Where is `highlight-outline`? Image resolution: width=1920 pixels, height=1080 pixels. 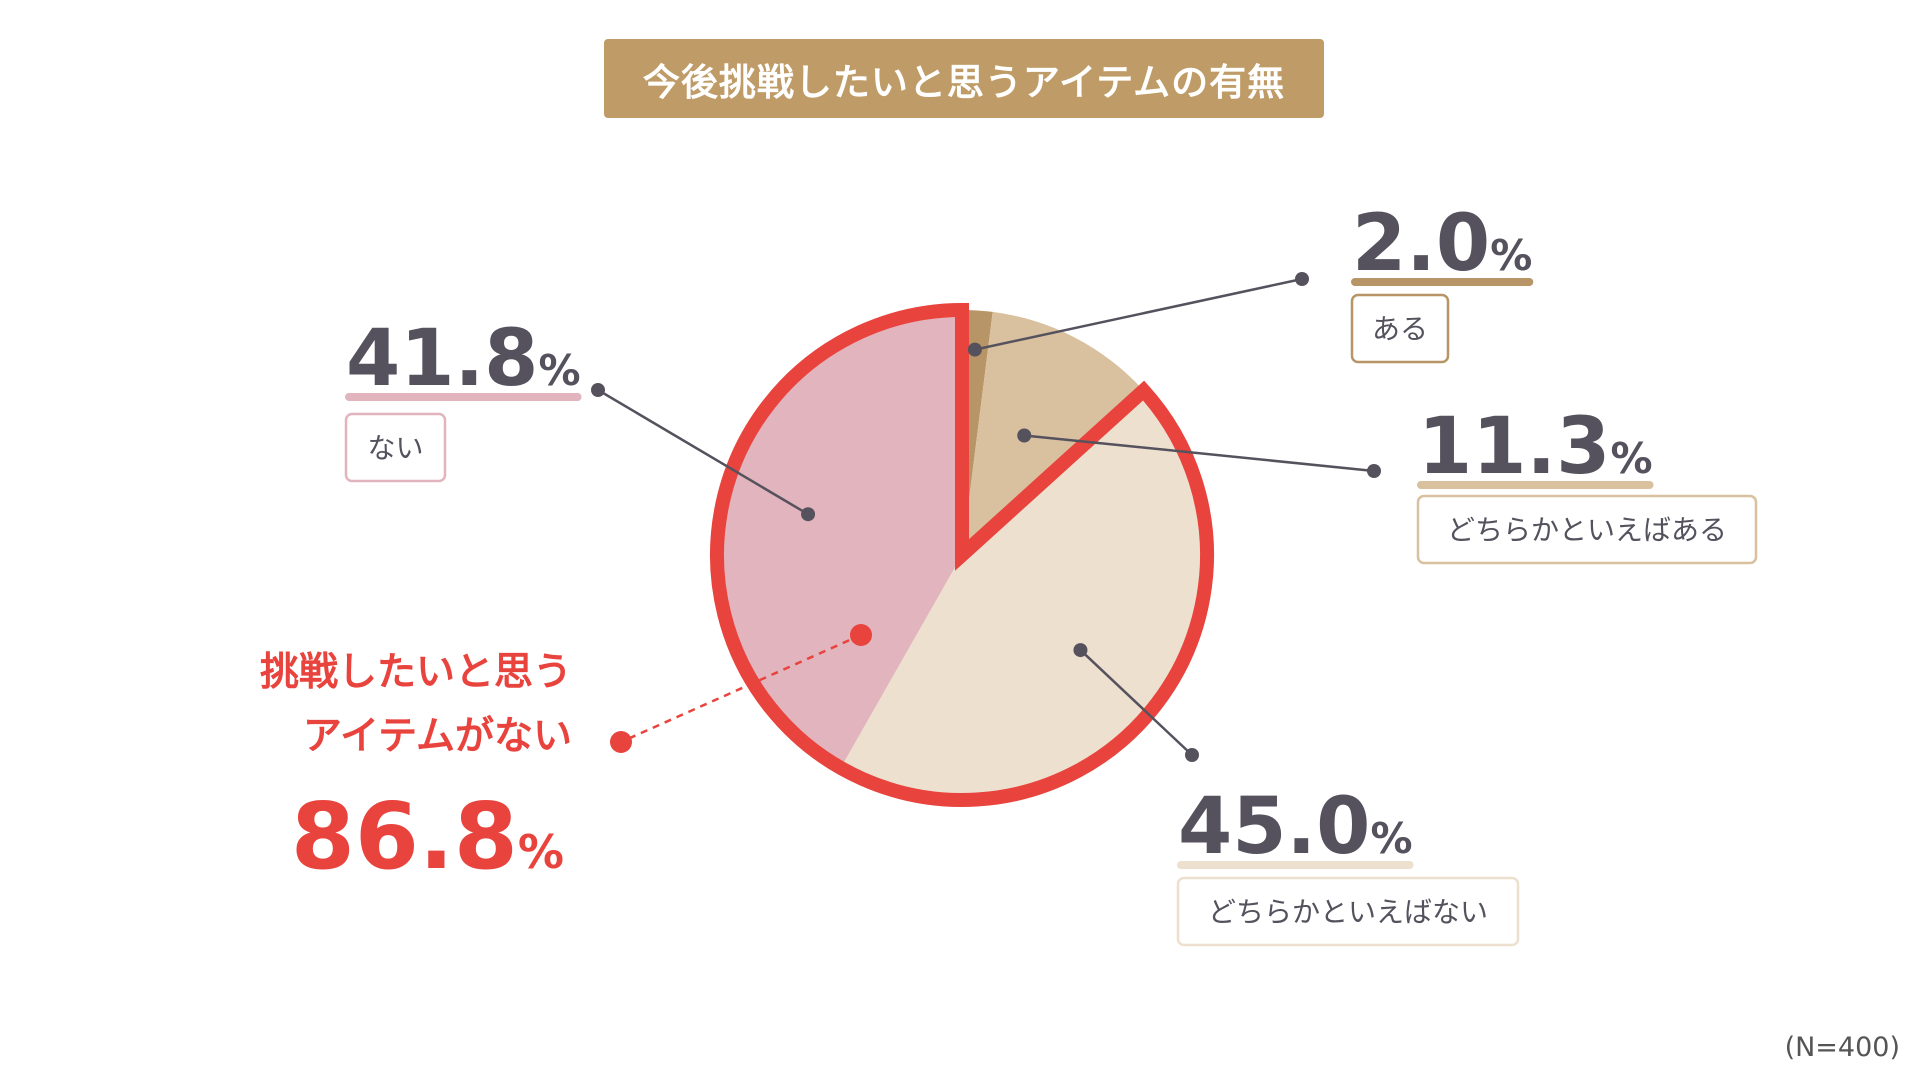
highlight-outline is located at coordinates (962, 554).